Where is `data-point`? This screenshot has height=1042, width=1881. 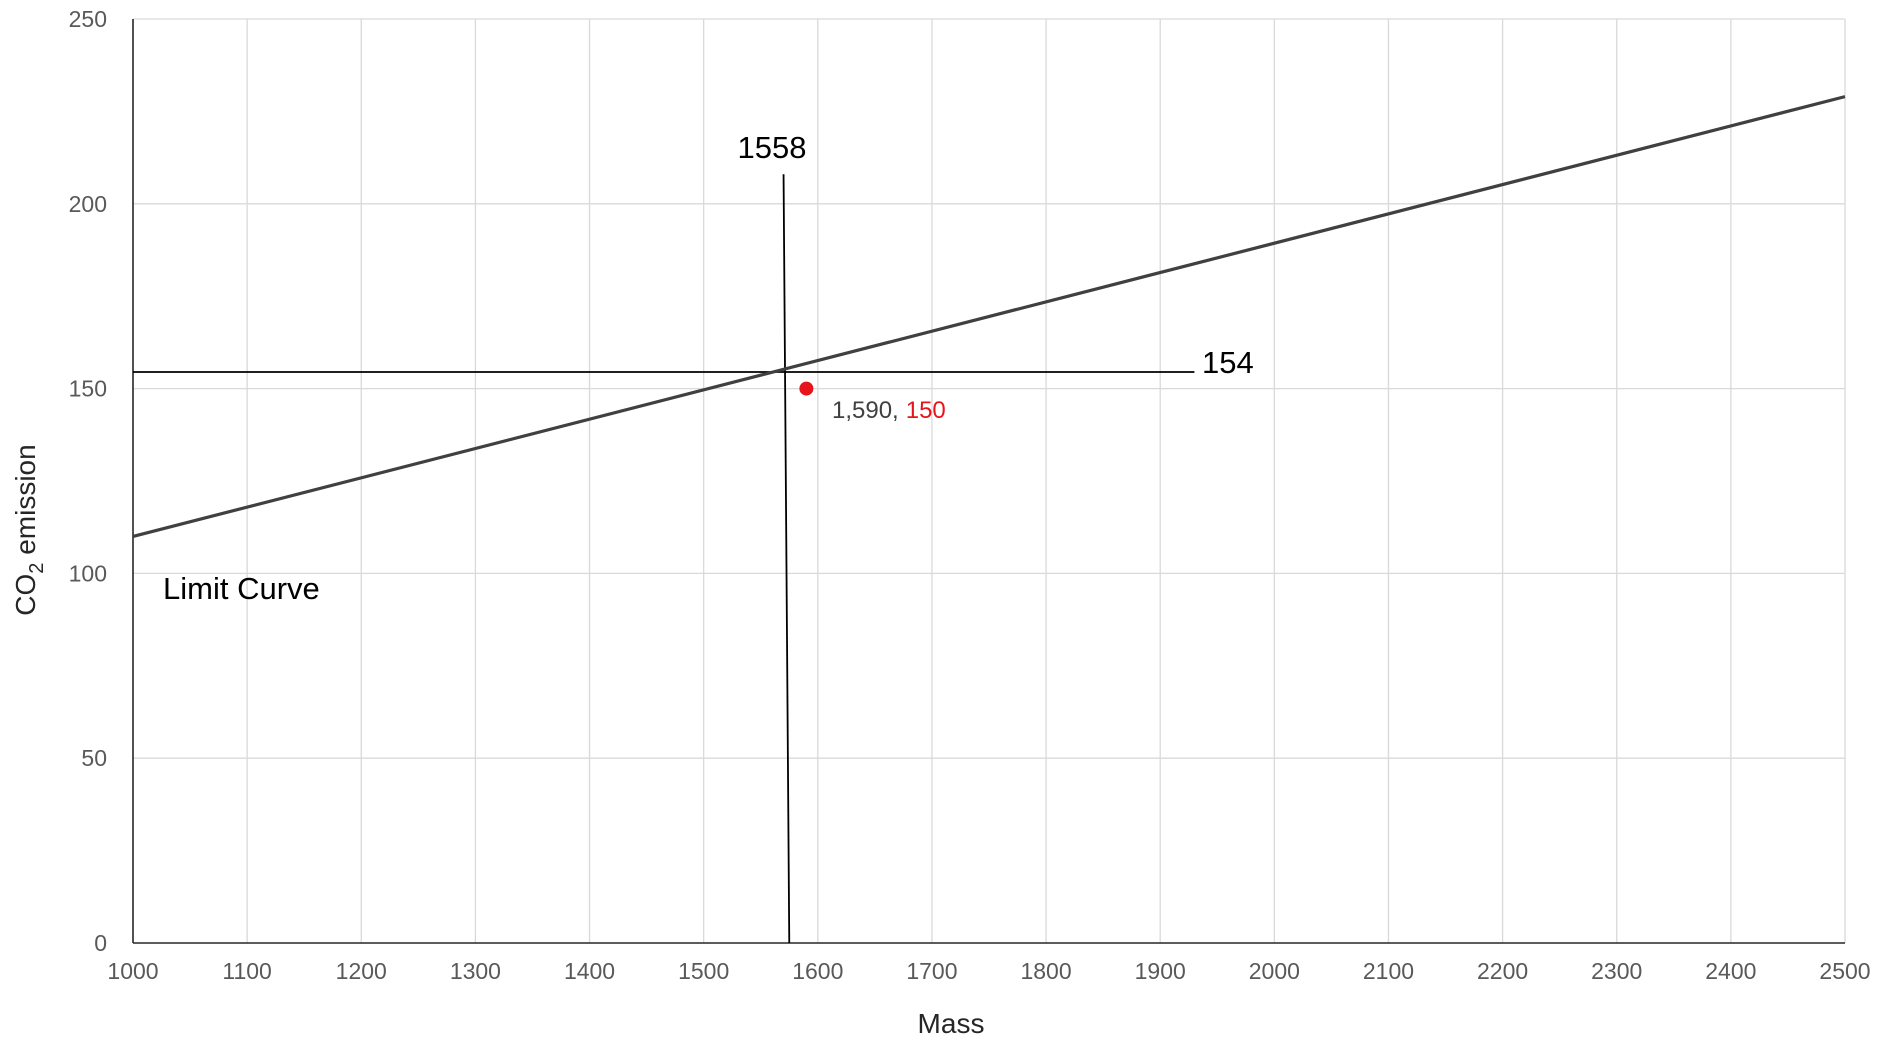 data-point is located at coordinates (806, 388).